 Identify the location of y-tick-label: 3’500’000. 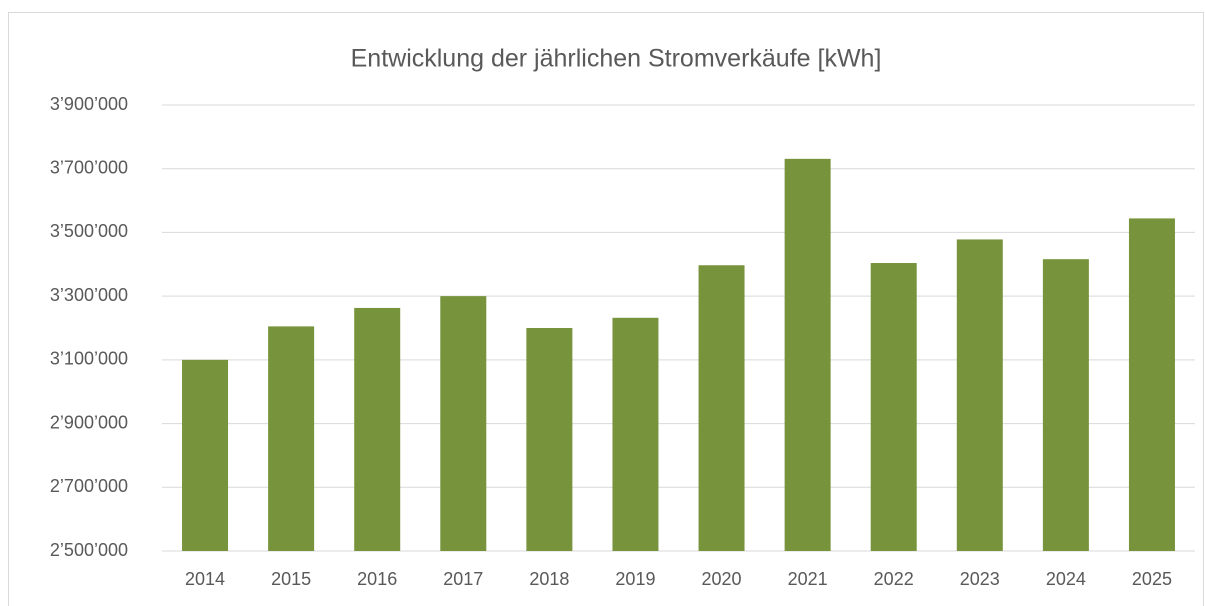
(89, 231).